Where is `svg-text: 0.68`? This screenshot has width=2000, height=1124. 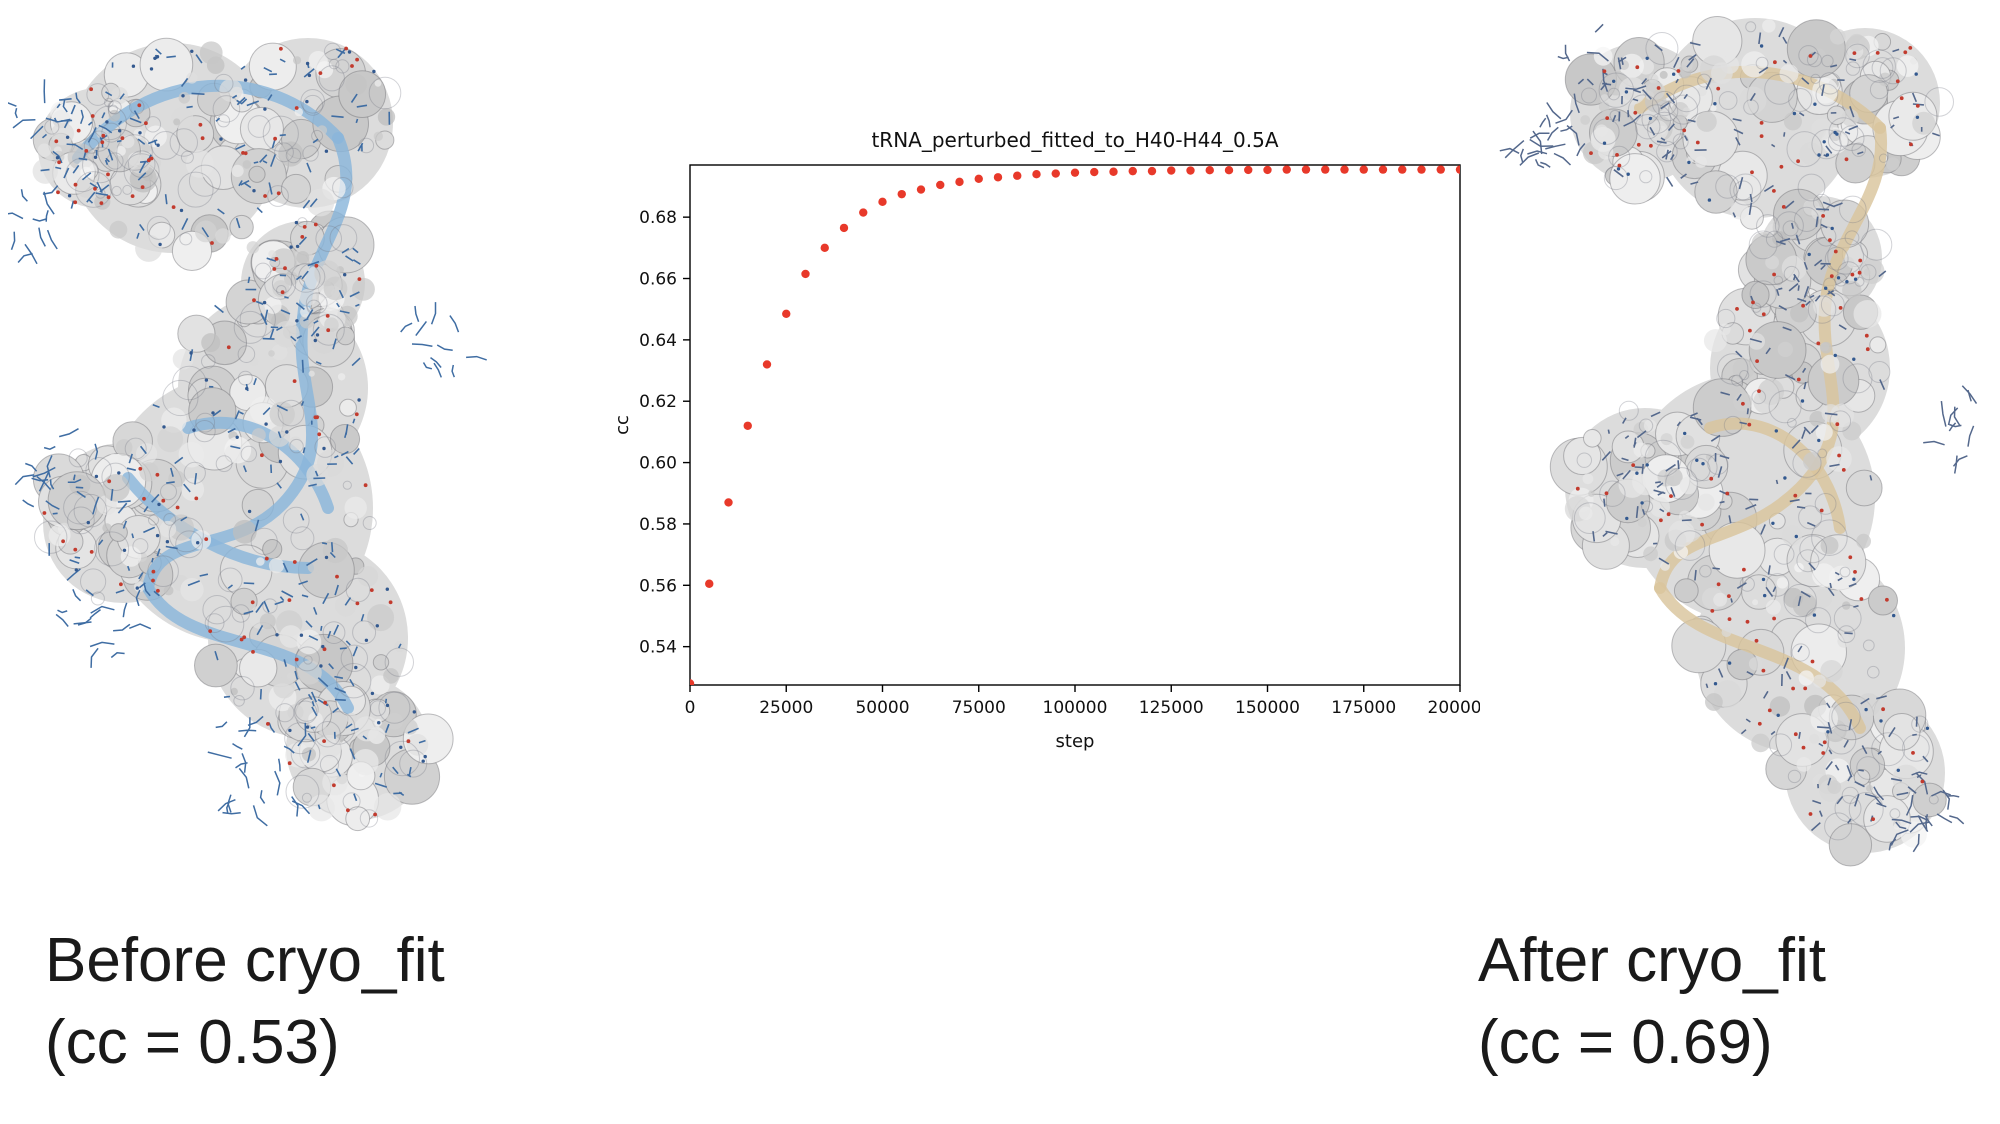
svg-text: 0.68 is located at coordinates (658, 218).